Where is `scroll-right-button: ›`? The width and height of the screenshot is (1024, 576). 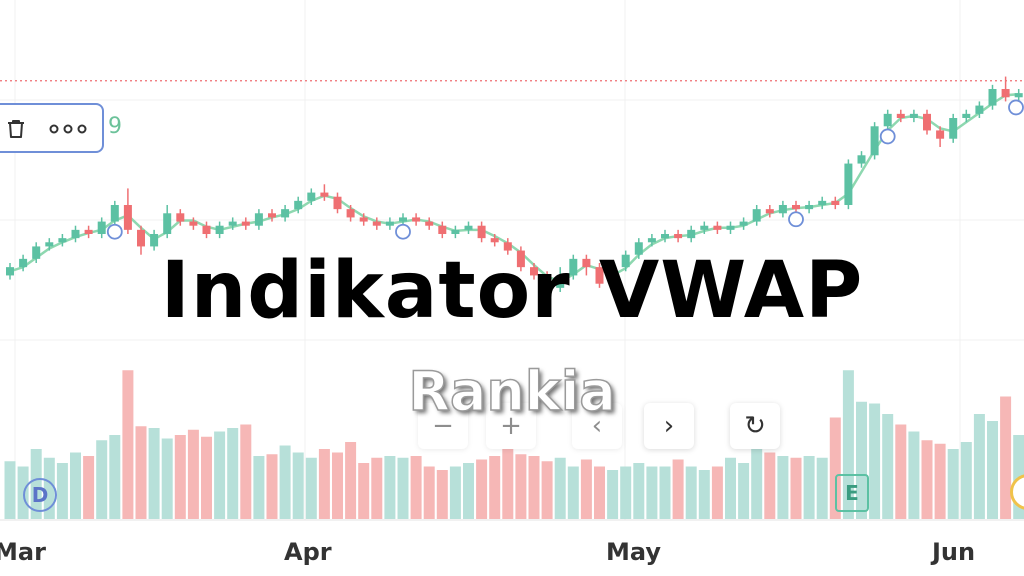
scroll-right-button: › is located at coordinates (669, 426).